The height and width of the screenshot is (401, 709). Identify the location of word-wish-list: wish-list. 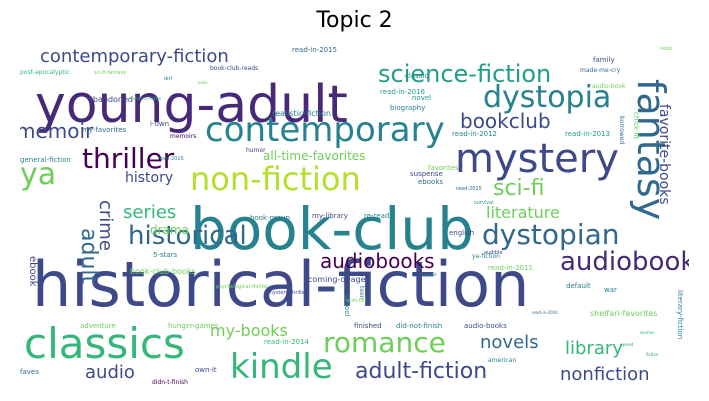
(356, 301).